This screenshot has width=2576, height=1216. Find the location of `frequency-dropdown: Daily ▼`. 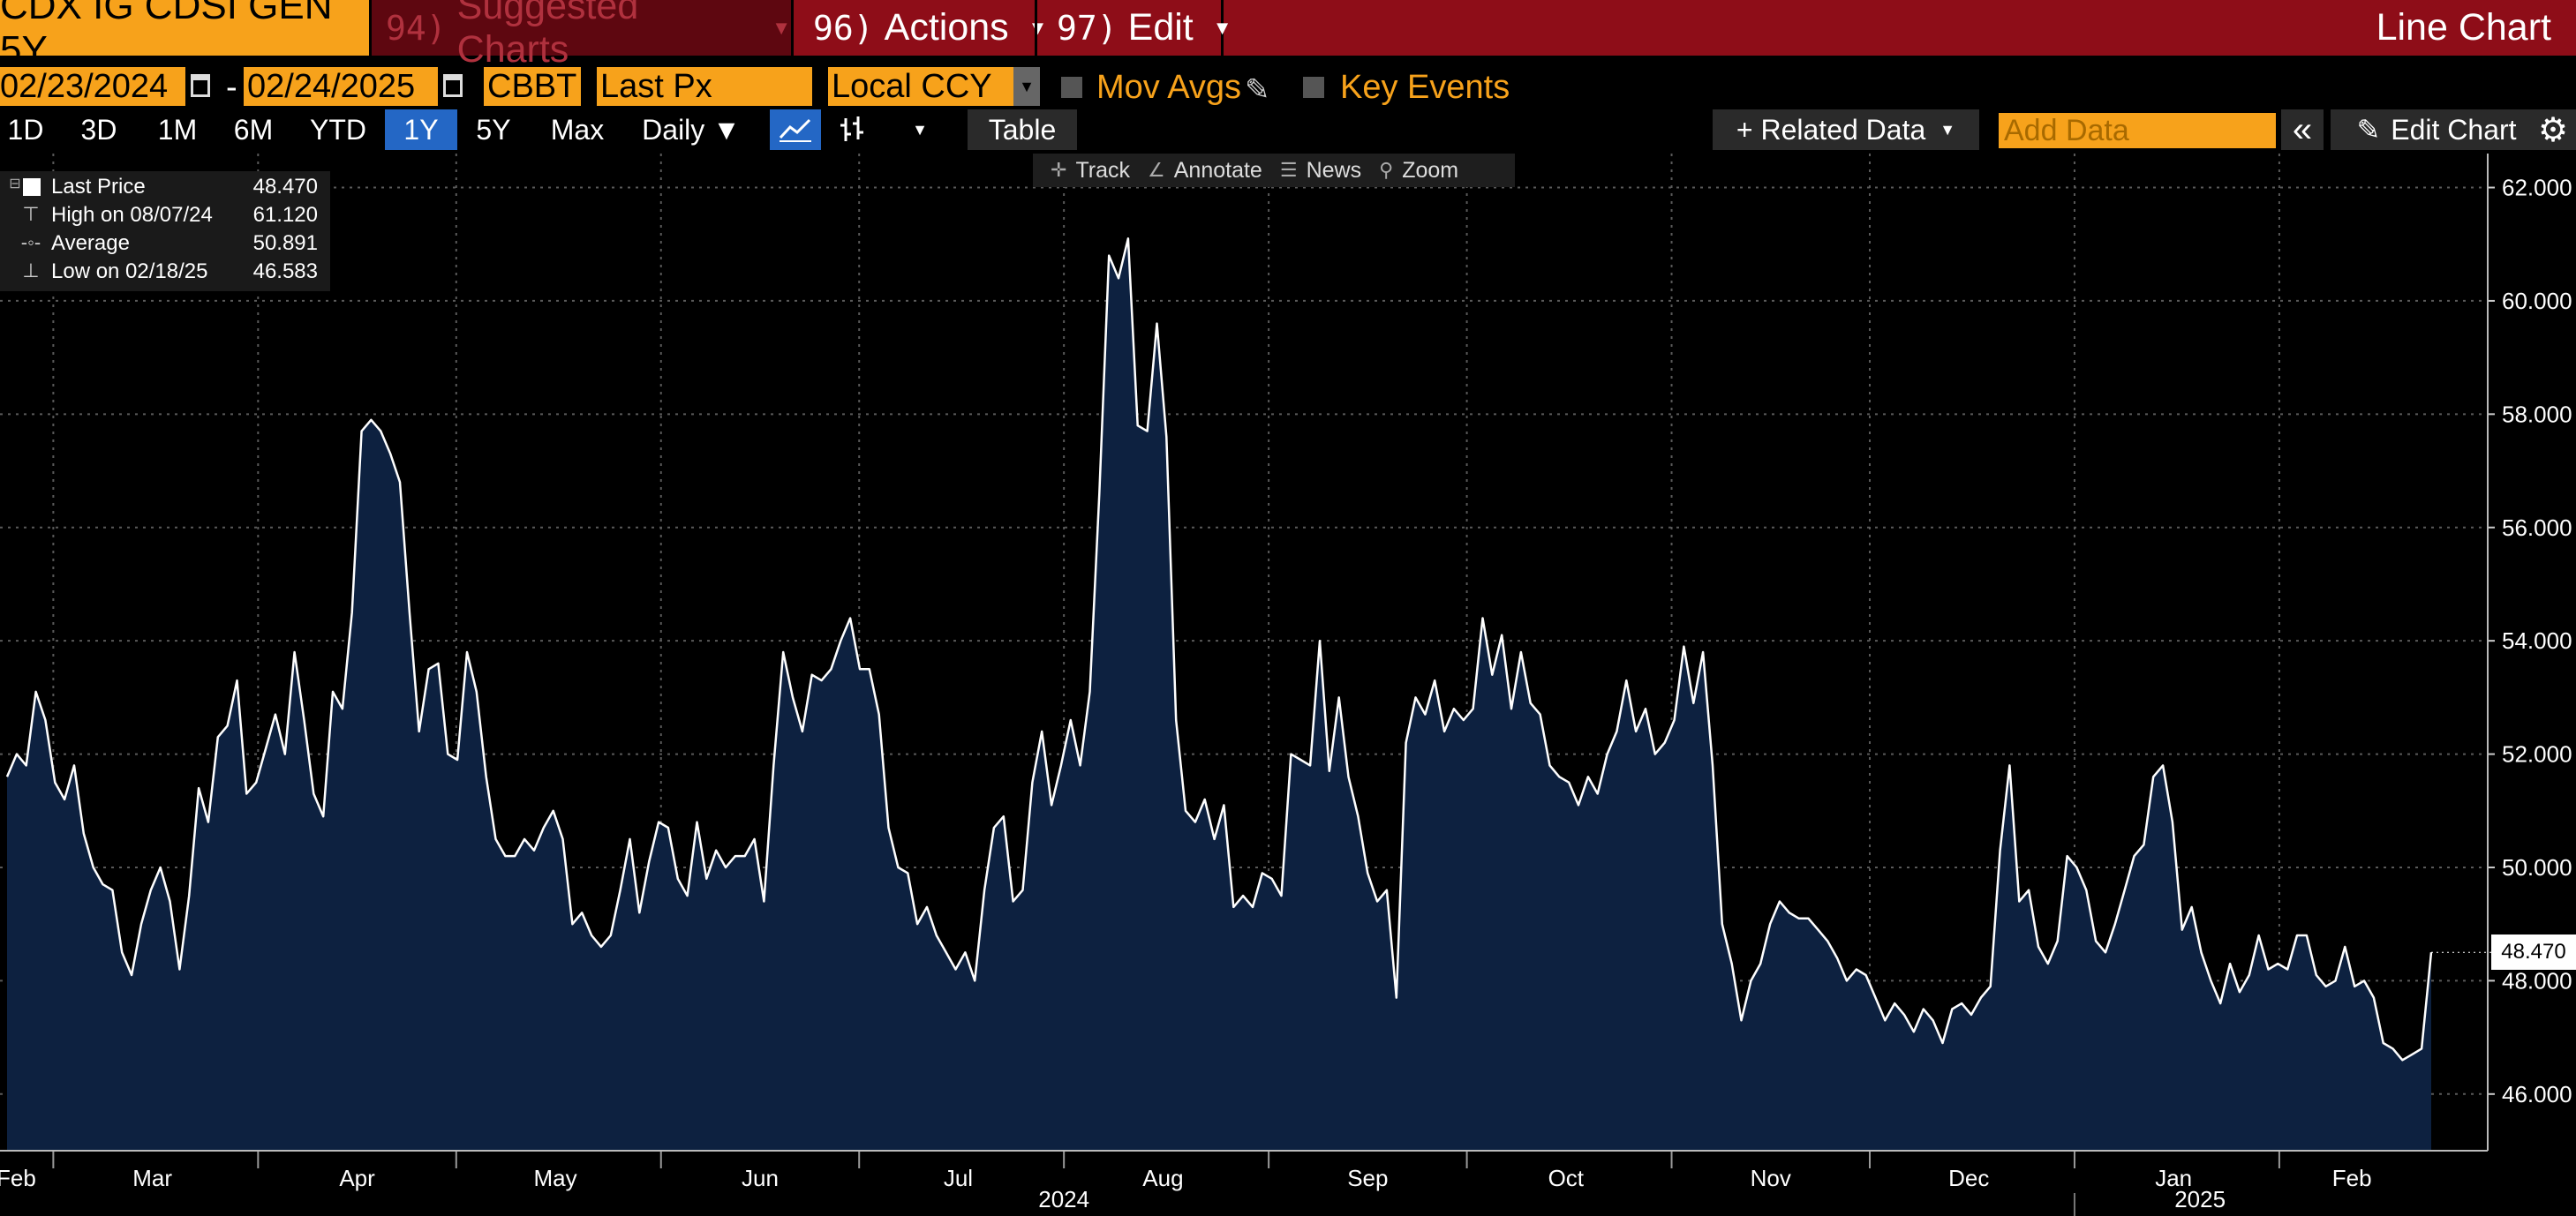

frequency-dropdown: Daily ▼ is located at coordinates (692, 129).